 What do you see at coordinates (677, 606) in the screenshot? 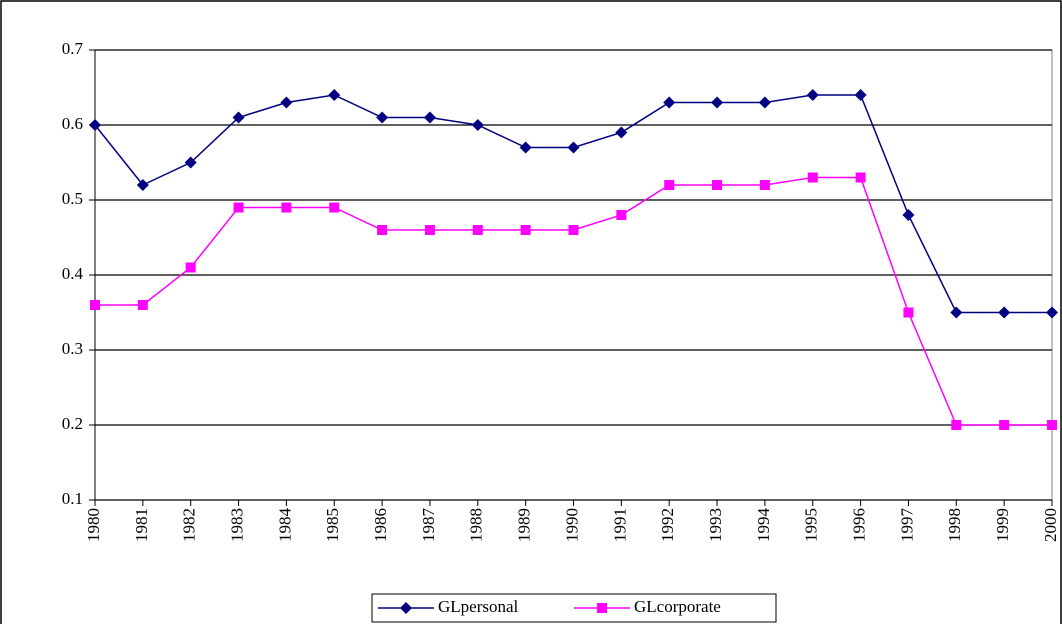
I see `legend-label: GLcorporate` at bounding box center [677, 606].